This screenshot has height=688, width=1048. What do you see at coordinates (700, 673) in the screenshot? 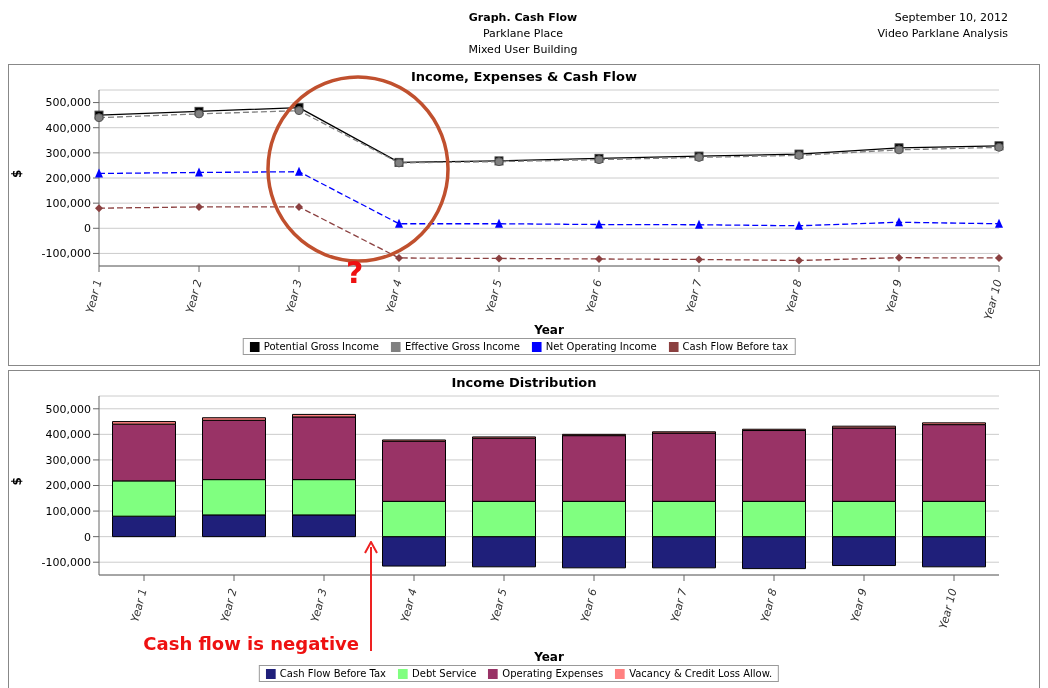
I see `legend-label: Vacancy & Credit Loss Allow.` at bounding box center [700, 673].